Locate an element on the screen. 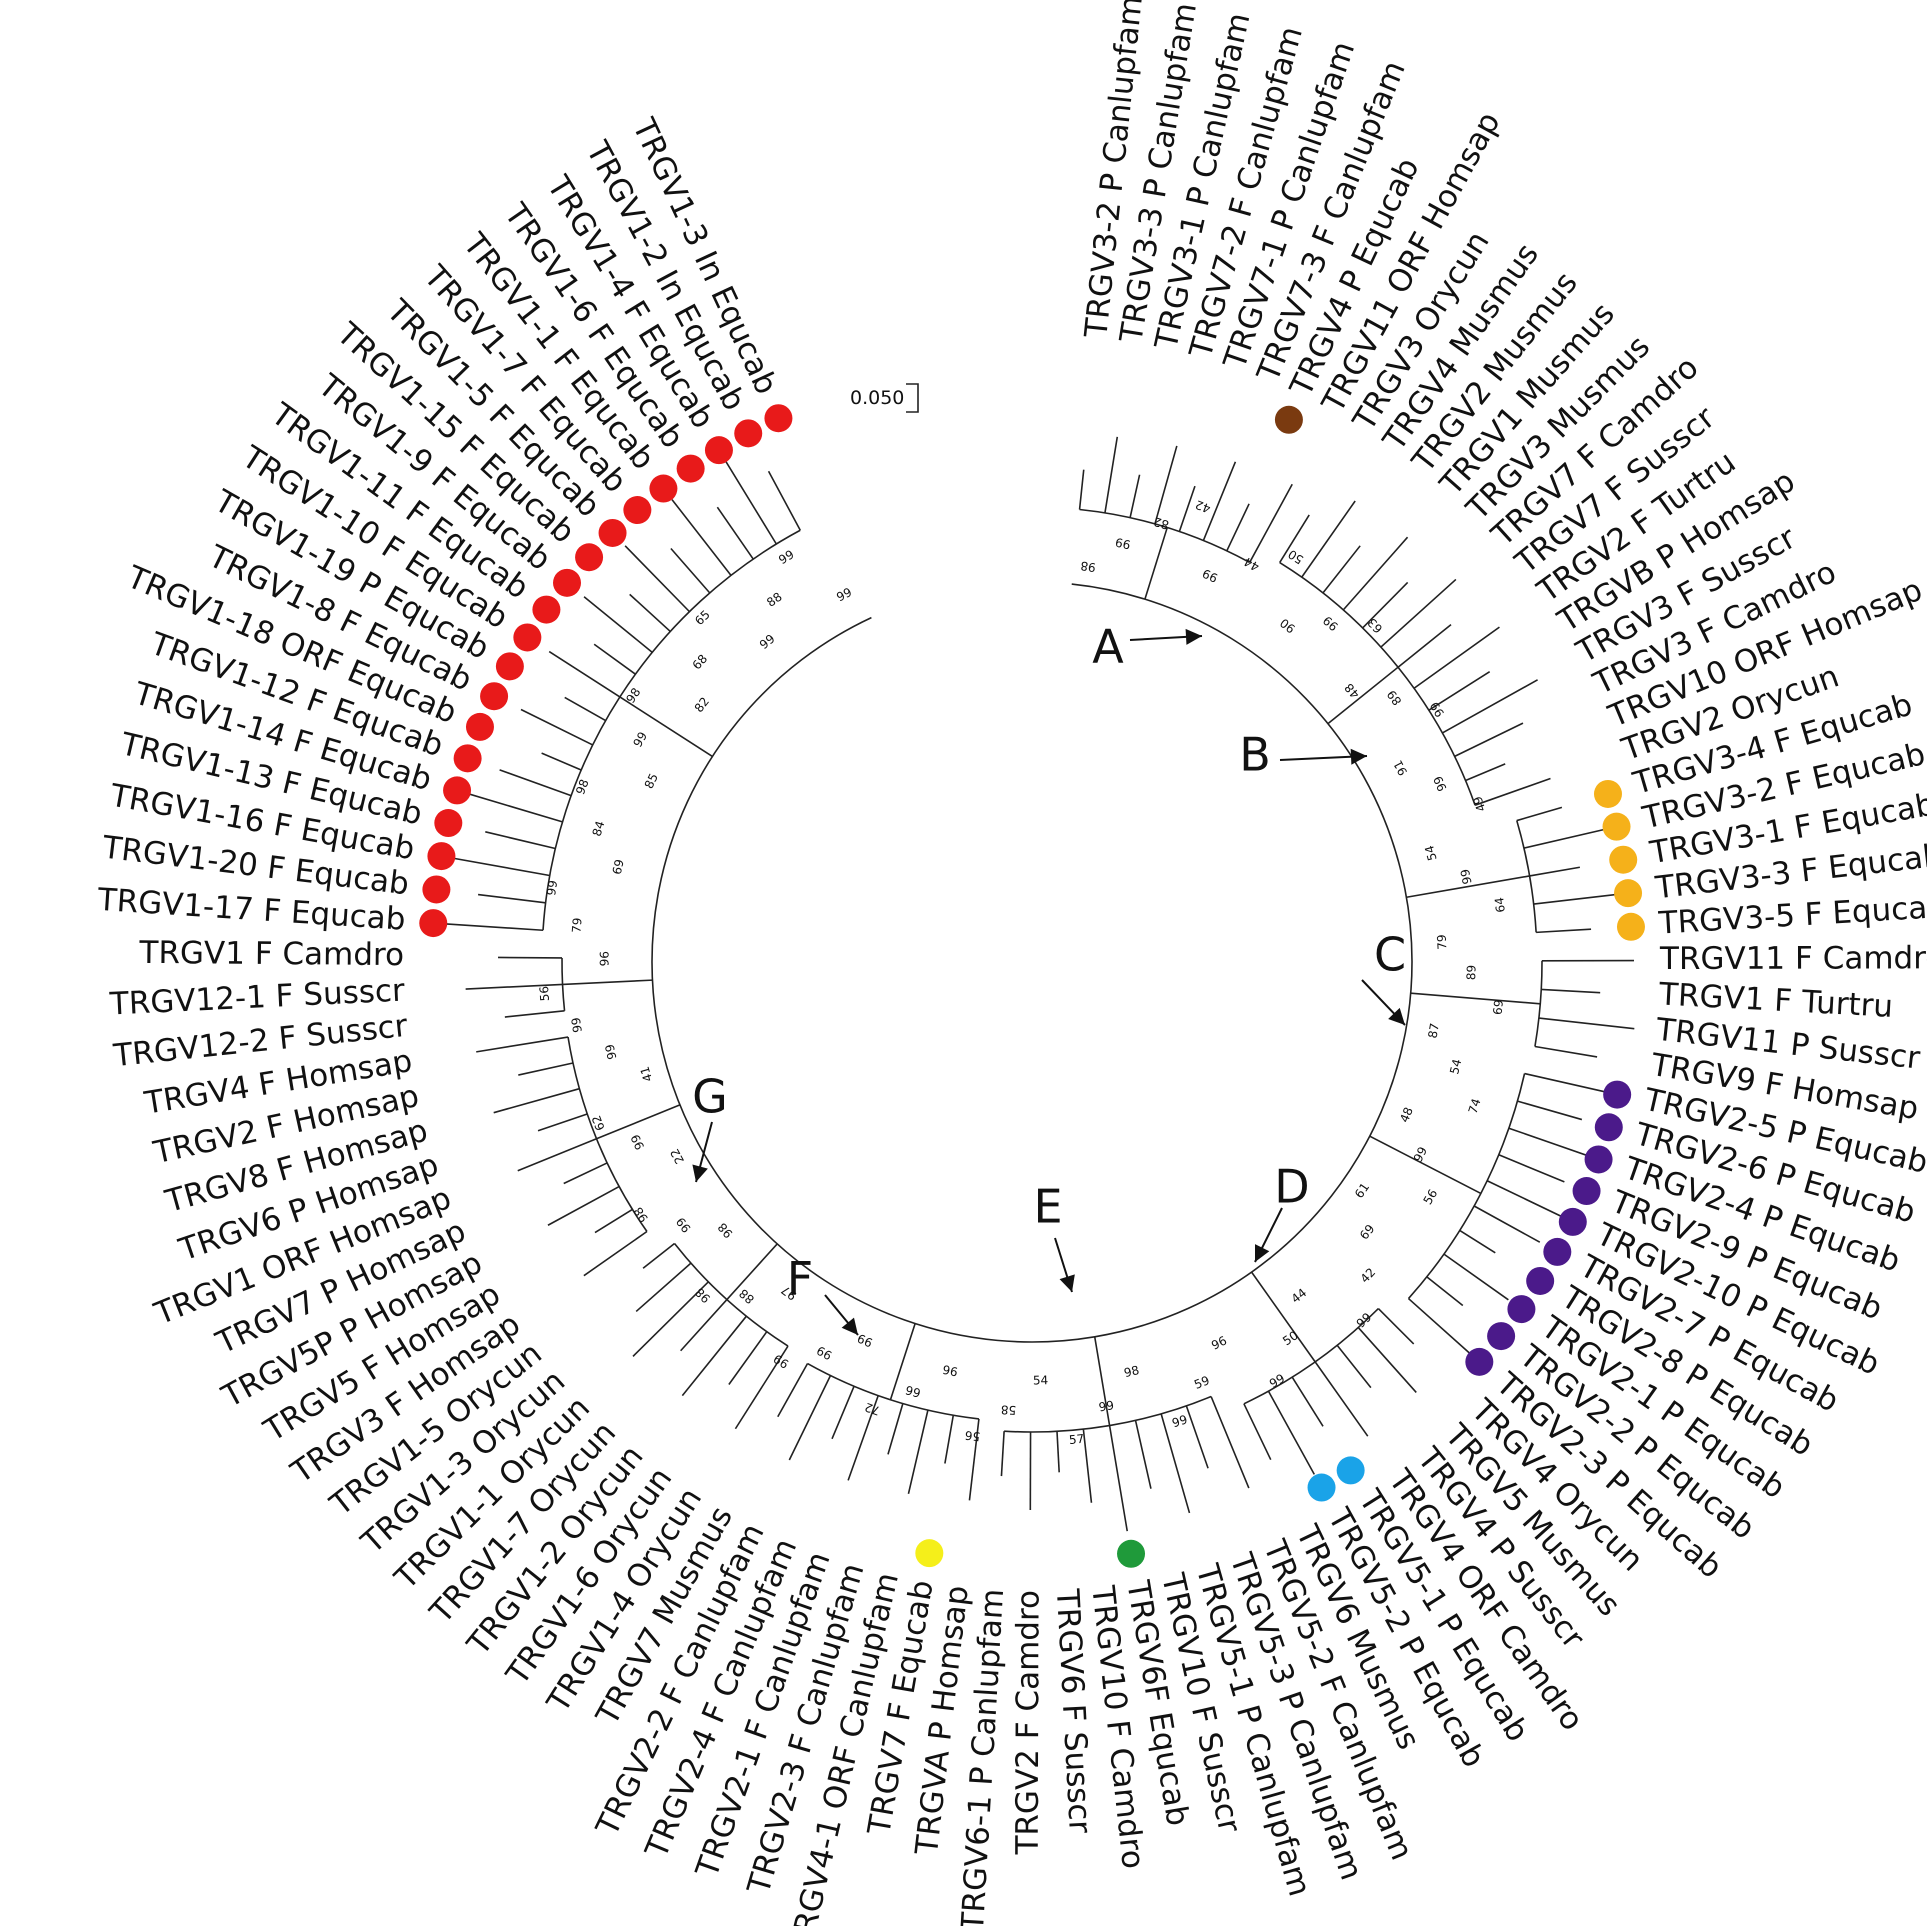 The height and width of the screenshot is (1926, 1927). bootstrap-value: 88 is located at coordinates (746, 1296).